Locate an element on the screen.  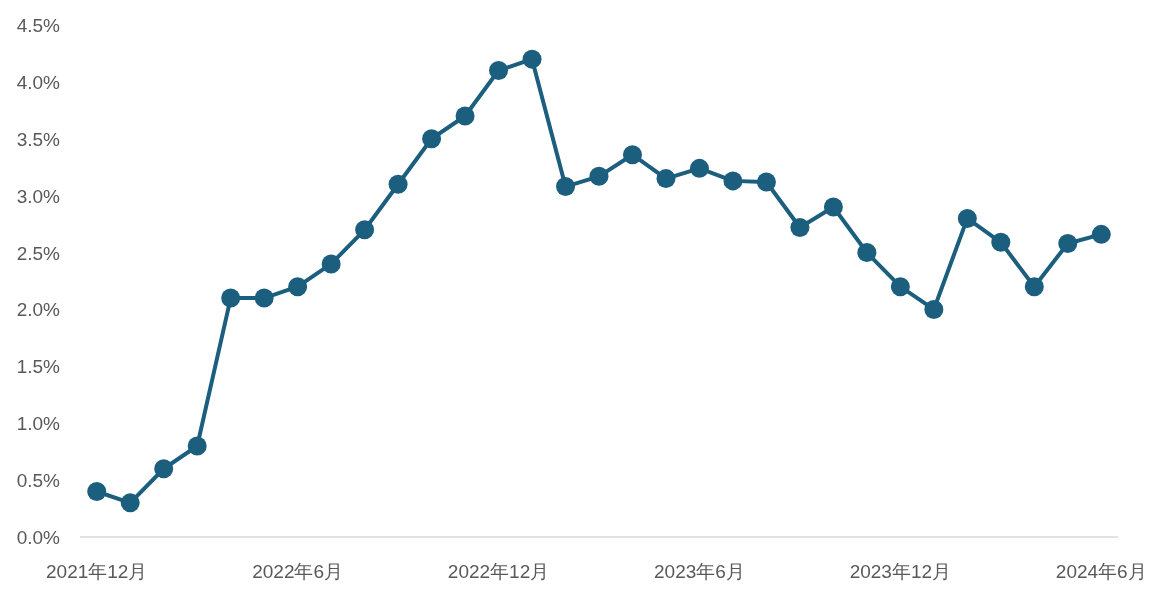
y-tick-label: 4.0% is located at coordinates (38, 82).